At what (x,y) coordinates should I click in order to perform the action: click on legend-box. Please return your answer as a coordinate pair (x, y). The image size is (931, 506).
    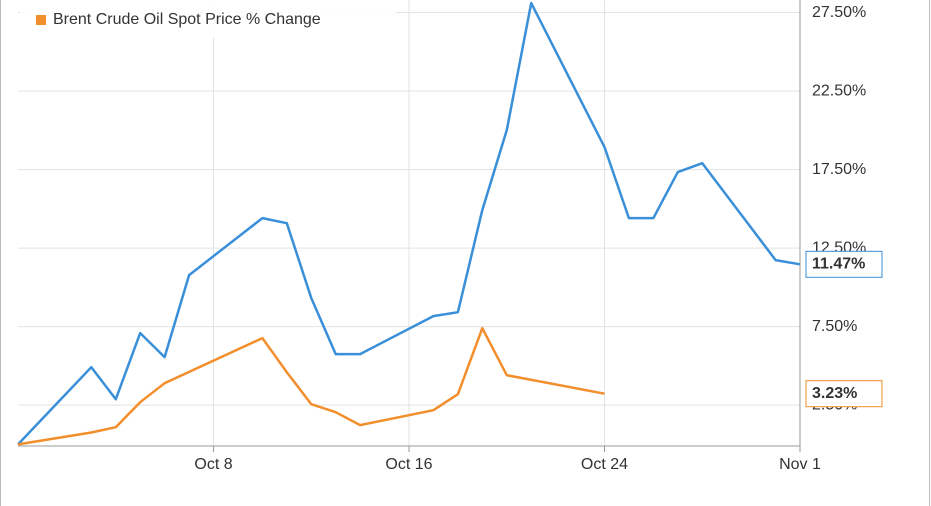
    Looking at the image, I should click on (208, 19).